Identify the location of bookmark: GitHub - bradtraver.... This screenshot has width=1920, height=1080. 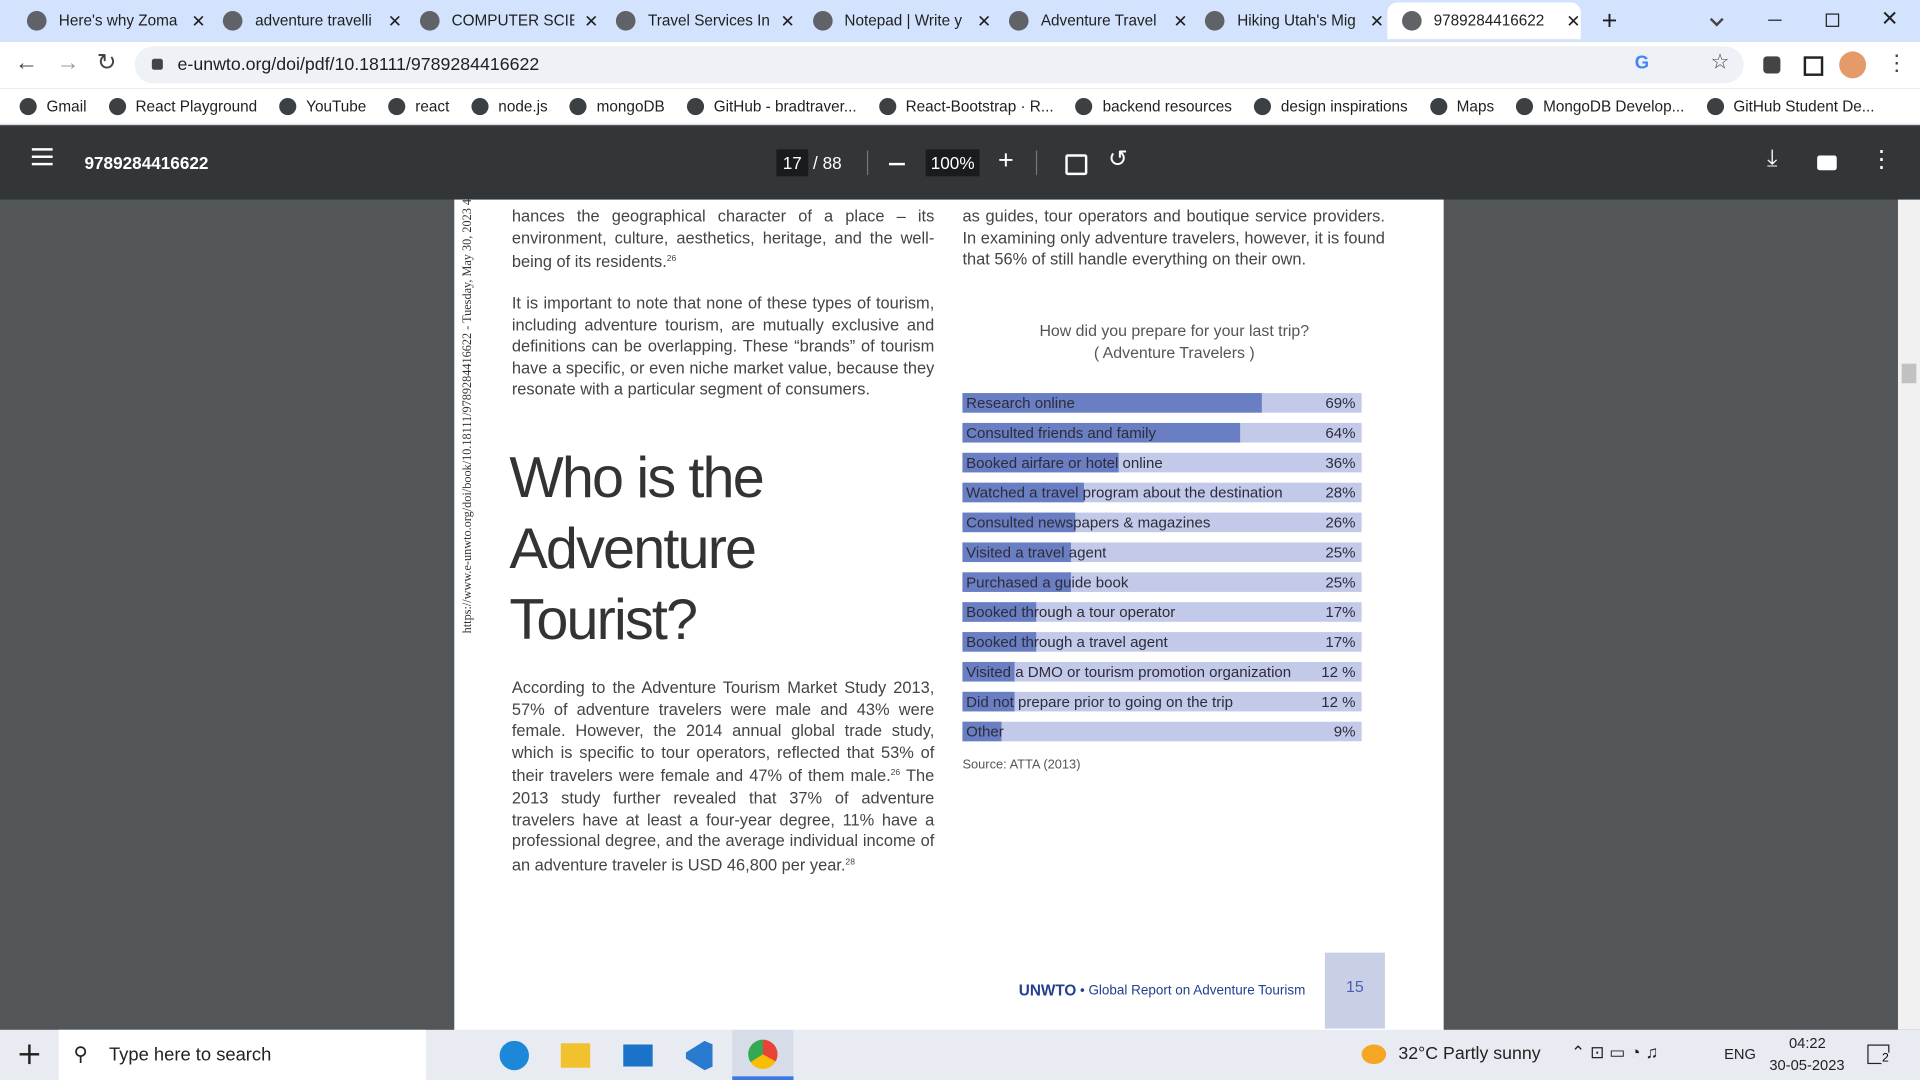
(771, 106).